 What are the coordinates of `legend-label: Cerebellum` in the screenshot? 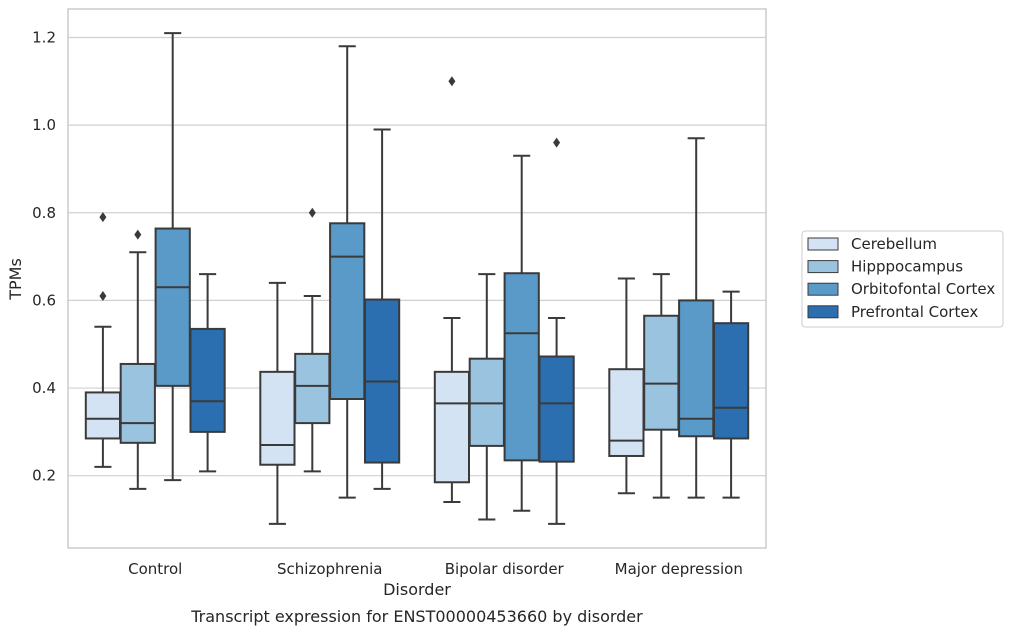 It's located at (894, 244).